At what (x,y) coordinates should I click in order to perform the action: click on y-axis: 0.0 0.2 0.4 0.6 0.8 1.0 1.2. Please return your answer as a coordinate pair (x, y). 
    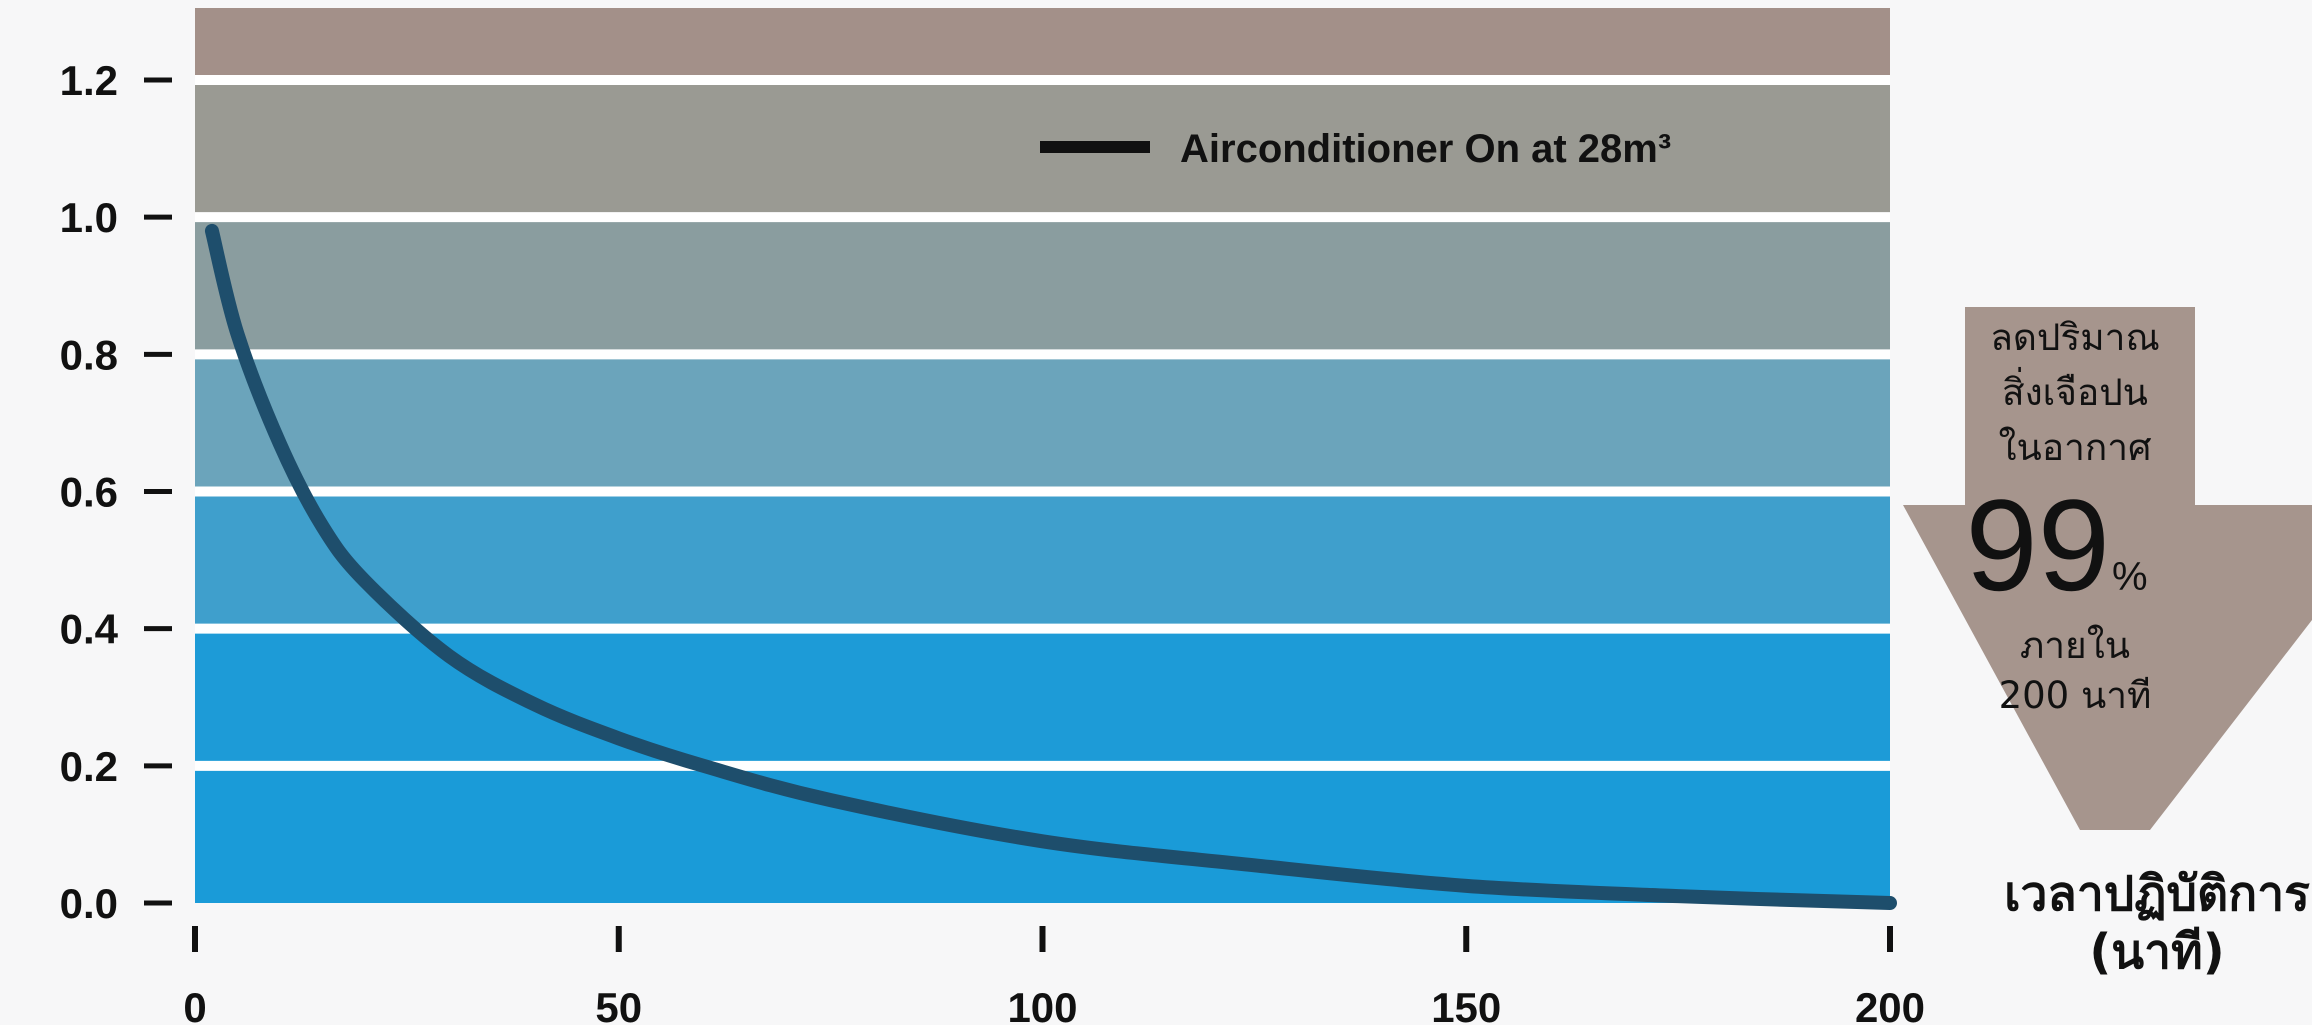
    Looking at the image, I should click on (116, 492).